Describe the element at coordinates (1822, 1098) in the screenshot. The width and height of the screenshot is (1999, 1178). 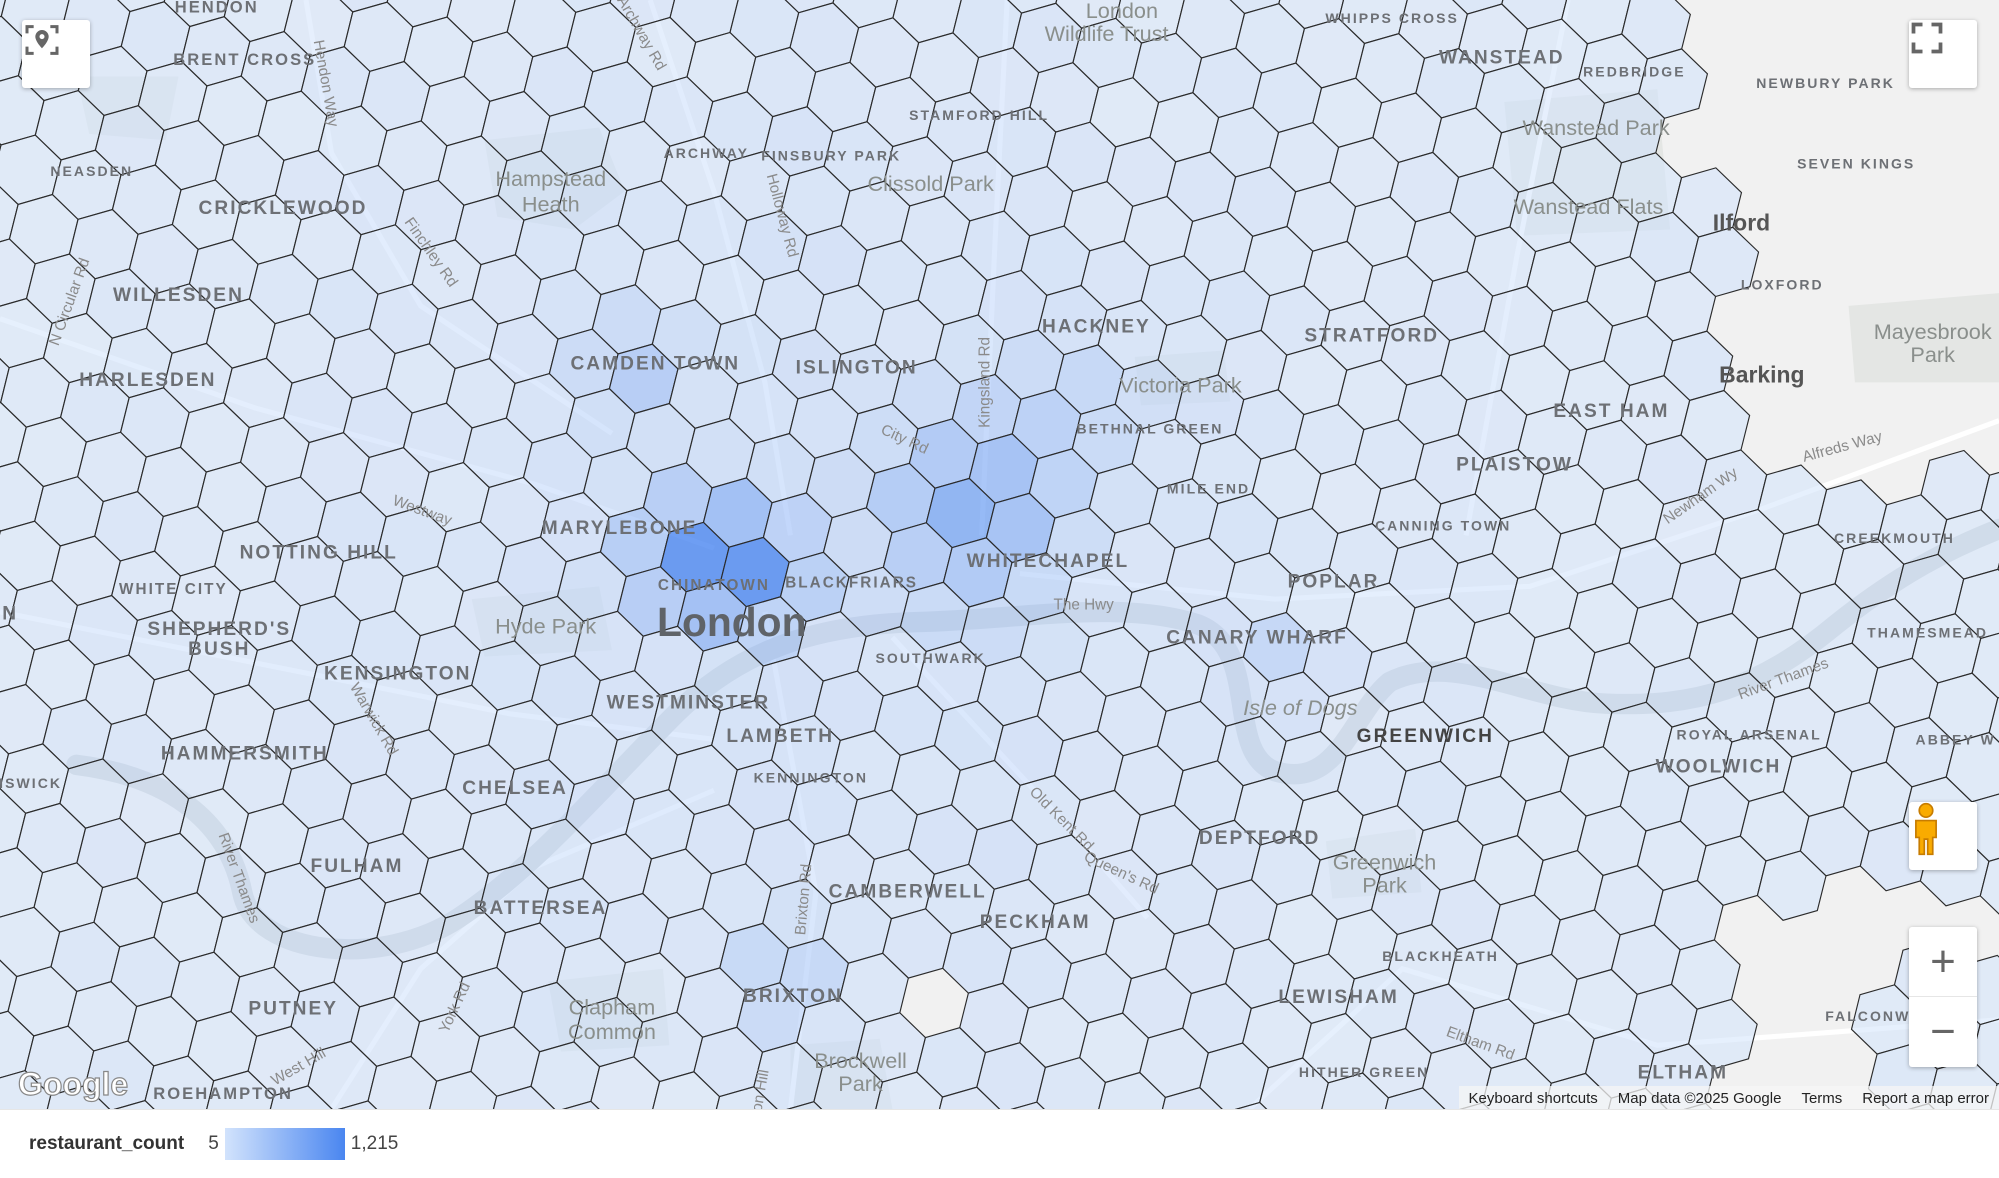
I see `terms-link: Terms` at that location.